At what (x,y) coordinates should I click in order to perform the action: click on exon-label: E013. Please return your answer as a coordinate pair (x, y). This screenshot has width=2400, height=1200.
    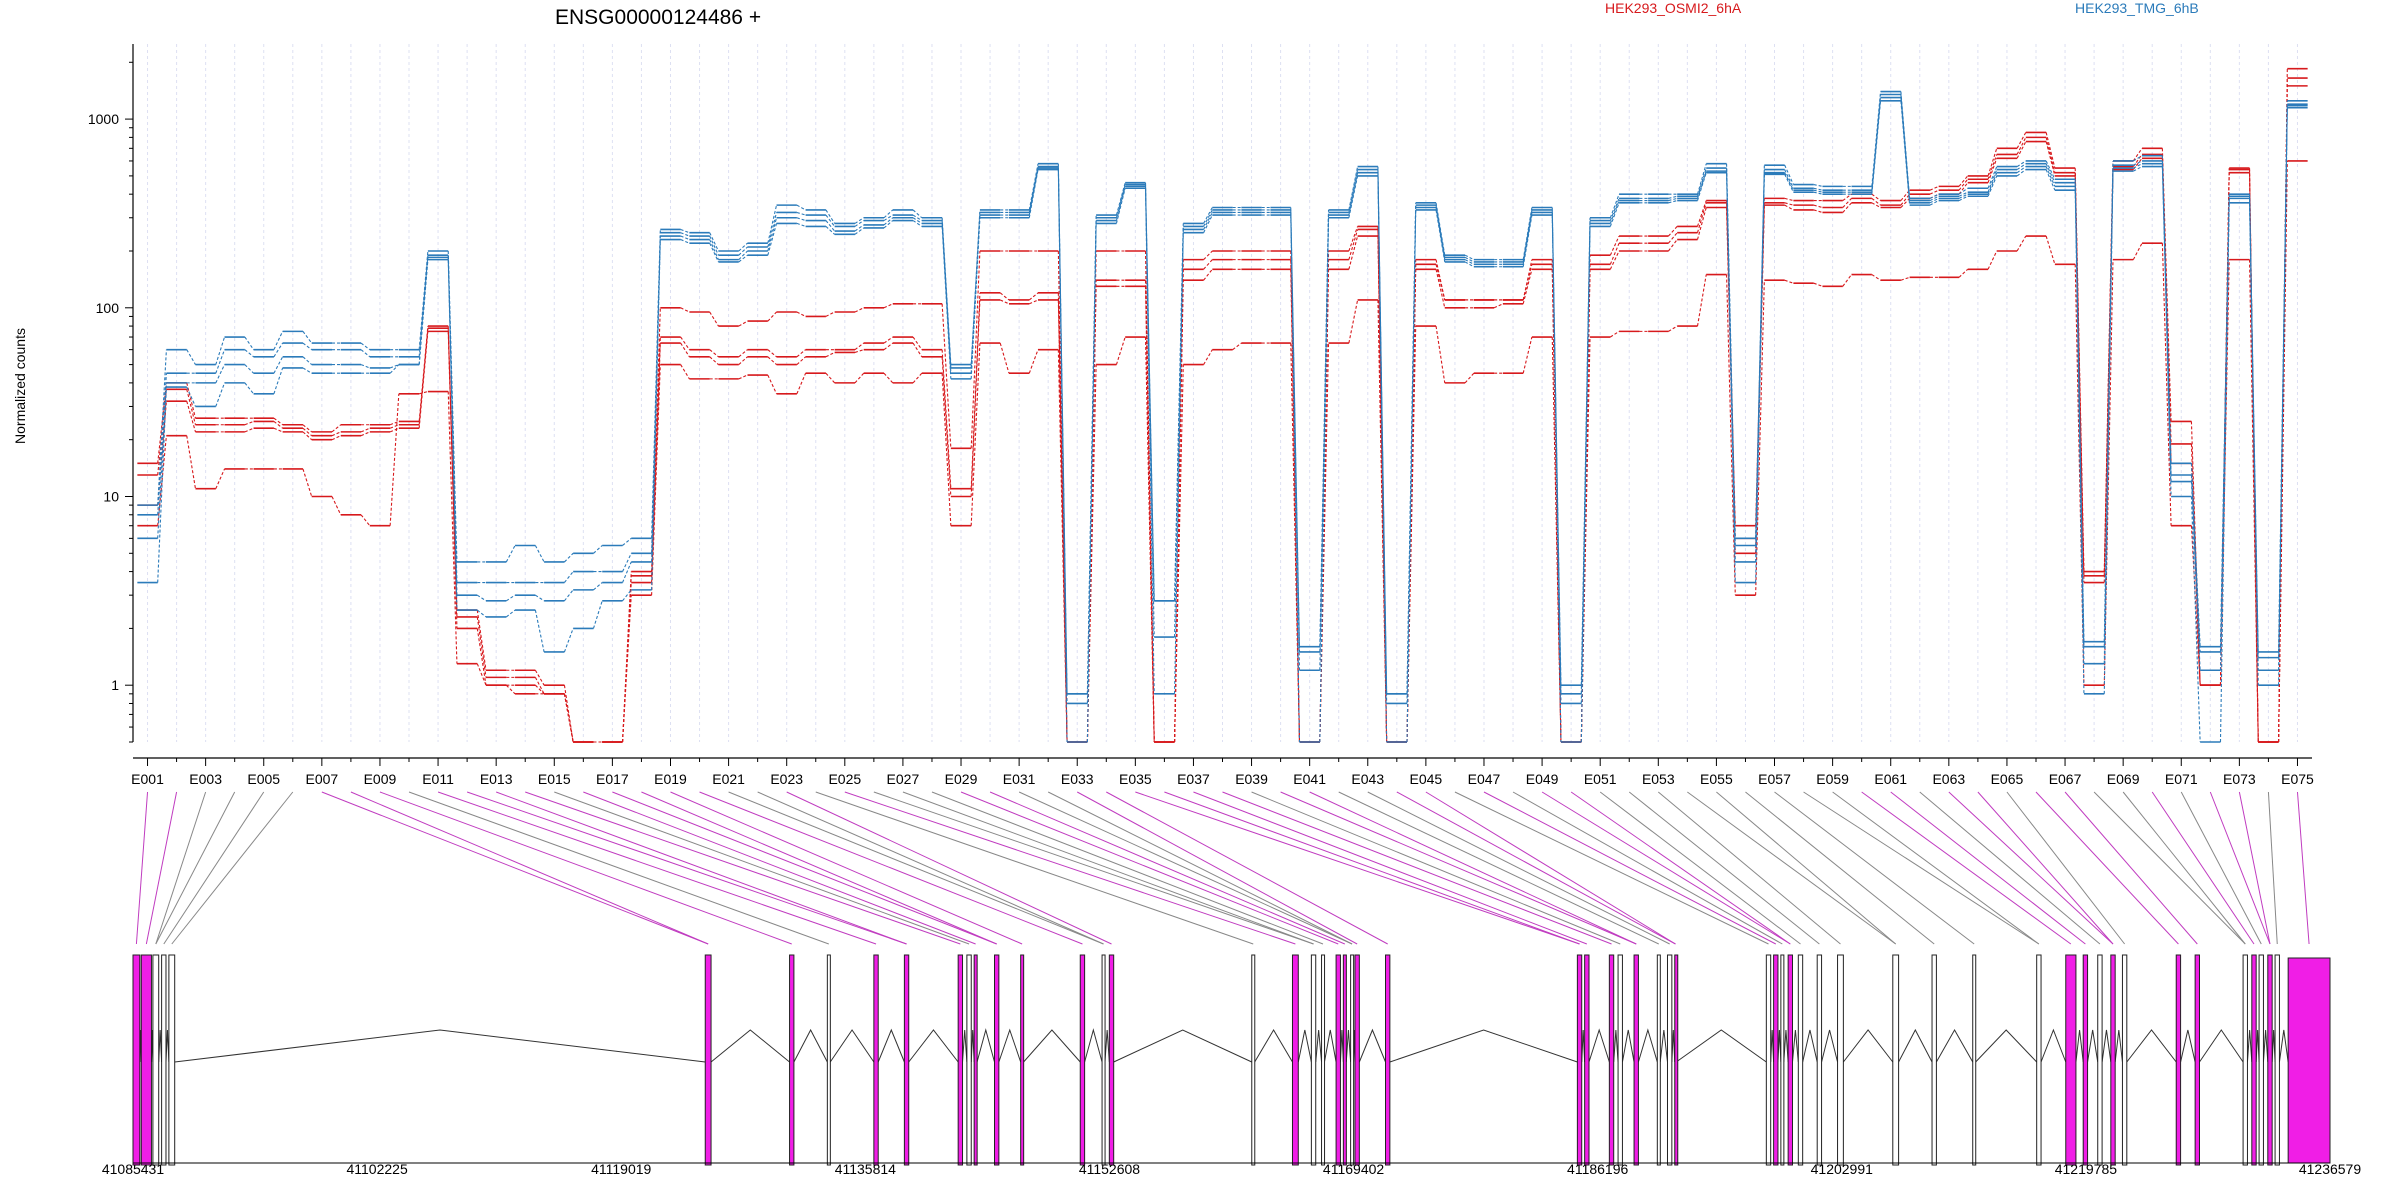
    Looking at the image, I should click on (496, 779).